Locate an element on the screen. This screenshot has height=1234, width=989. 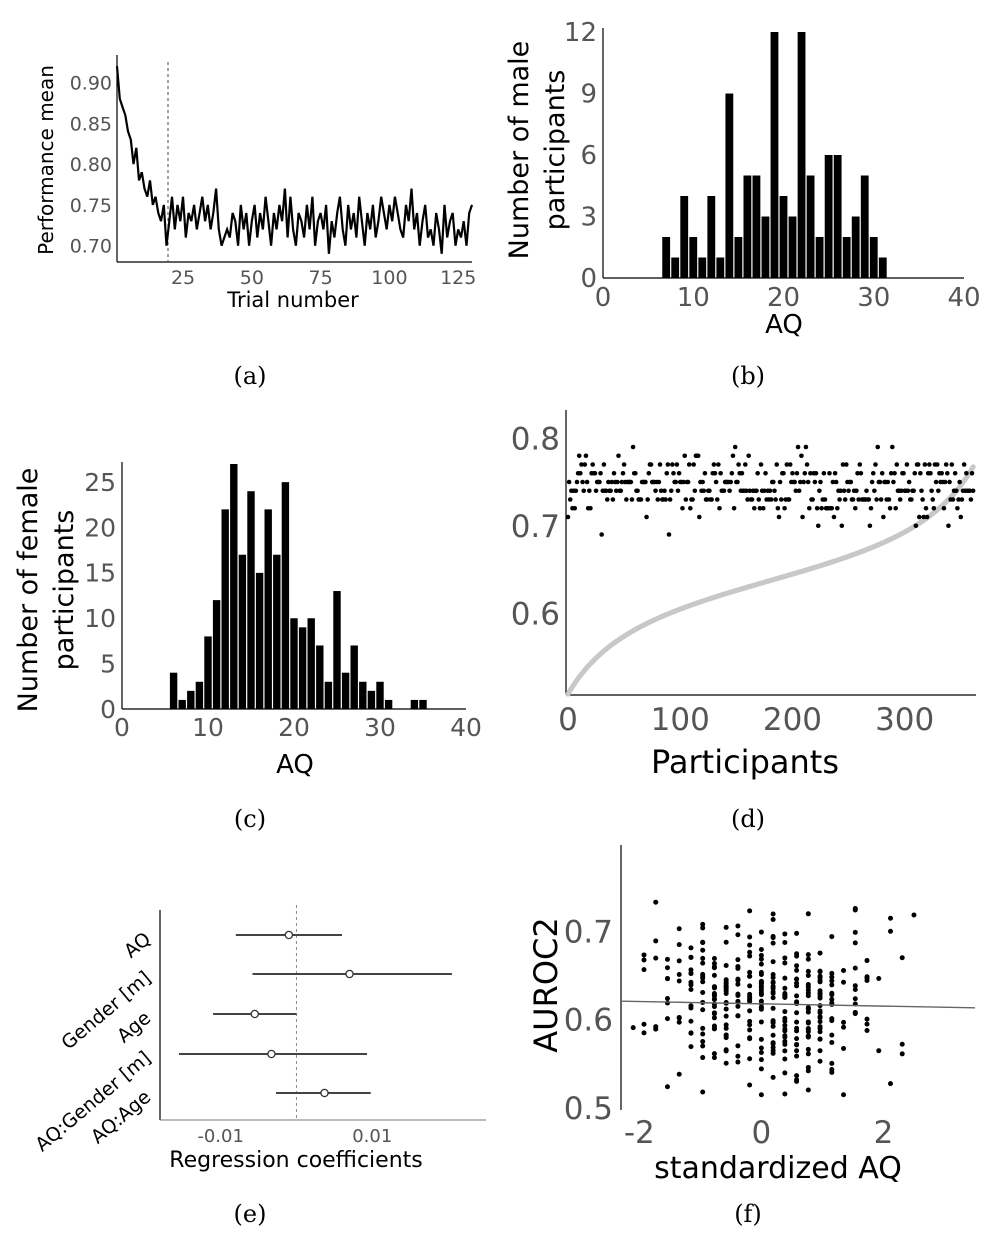
panel-d-x-label: Participants is located at coordinates (745, 762).